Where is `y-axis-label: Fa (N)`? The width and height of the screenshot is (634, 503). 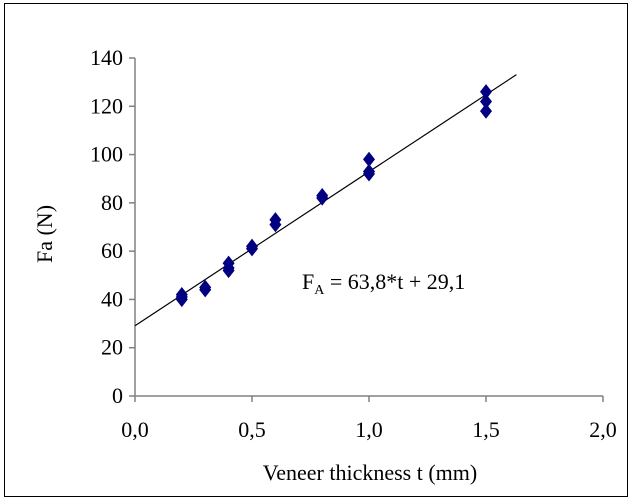
y-axis-label: Fa (N) is located at coordinates (44, 234).